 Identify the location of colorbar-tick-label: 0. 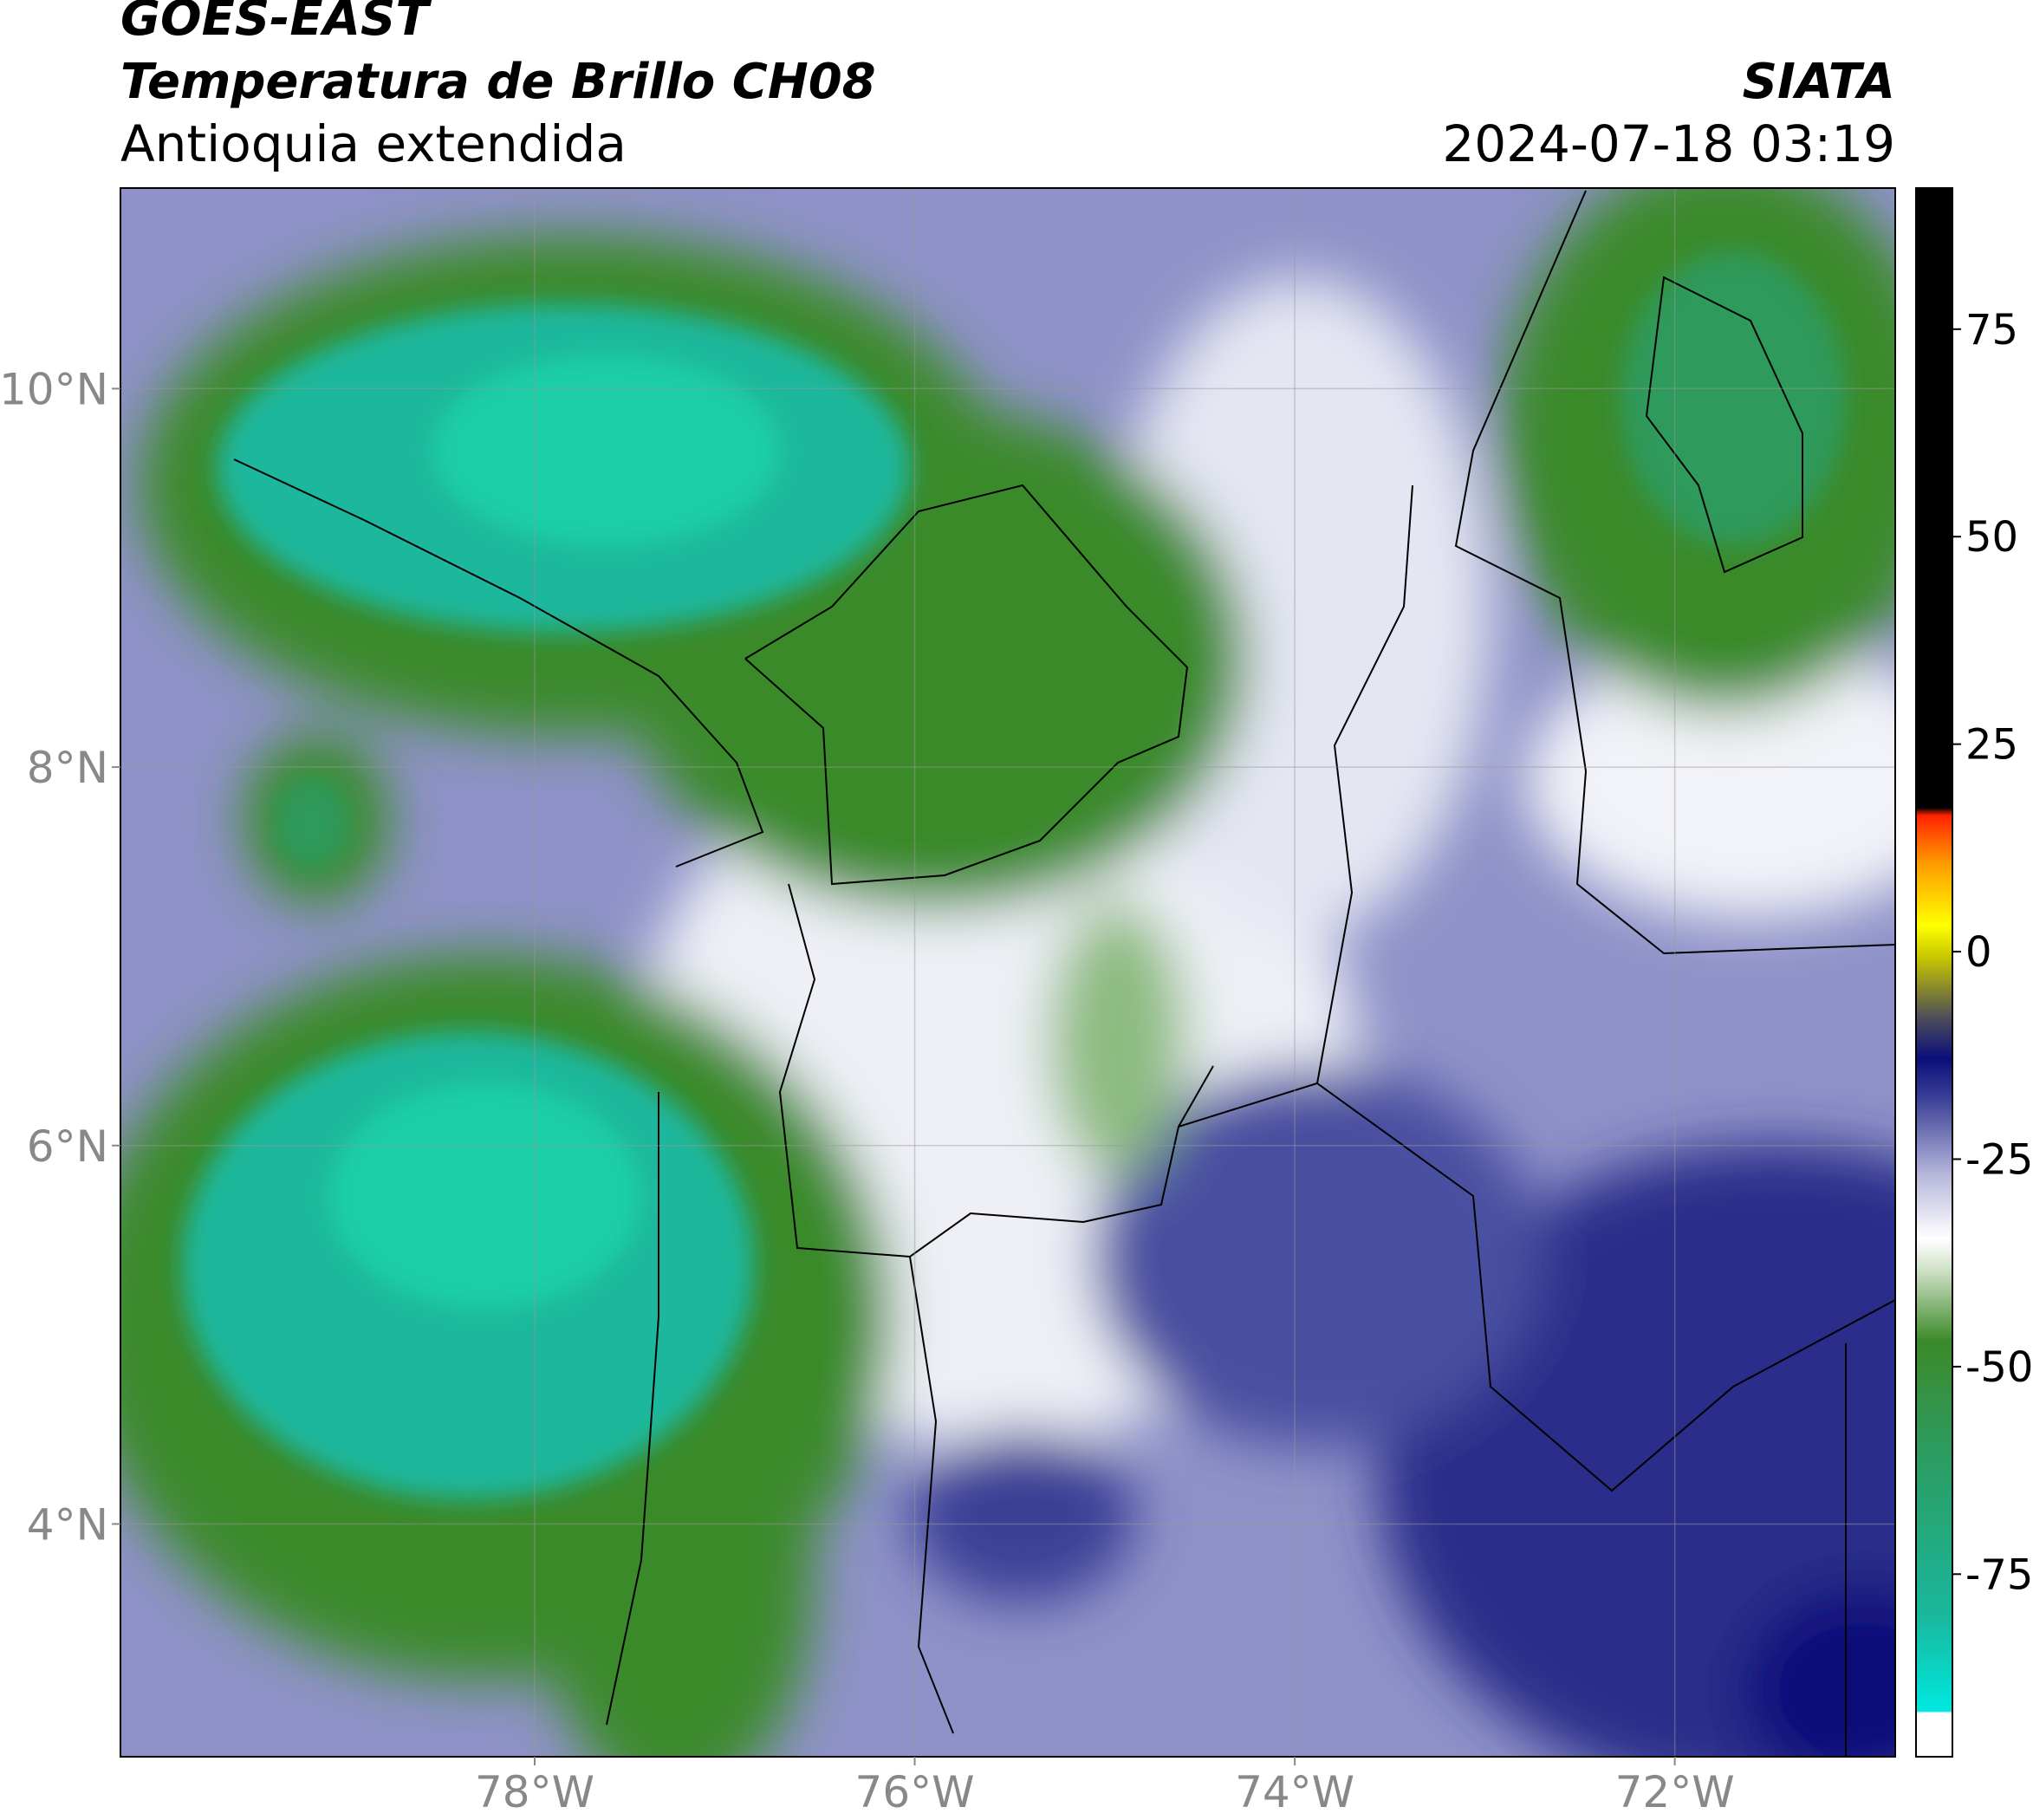
(1978, 952).